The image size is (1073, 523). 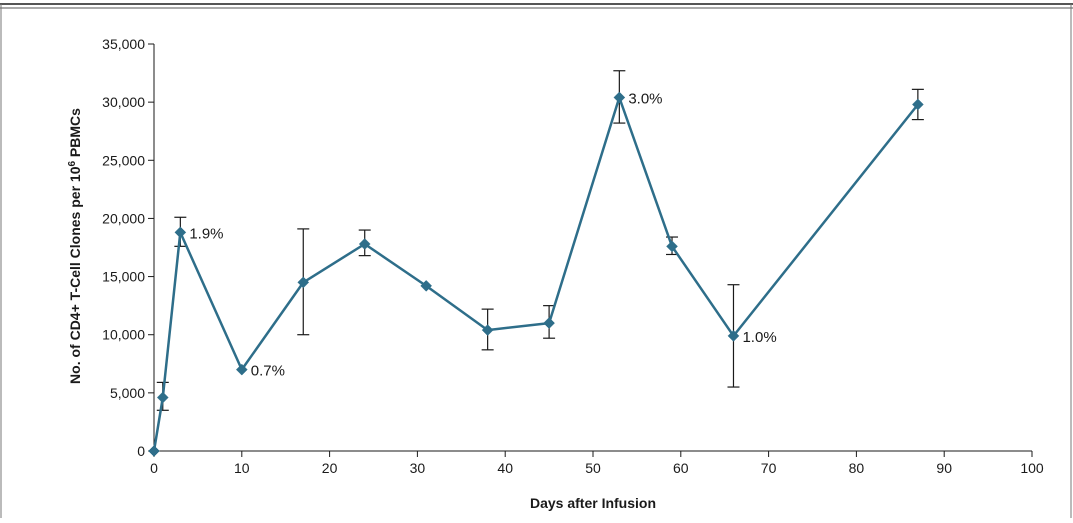 I want to click on x-tick-label: 50, so click(x=593, y=468).